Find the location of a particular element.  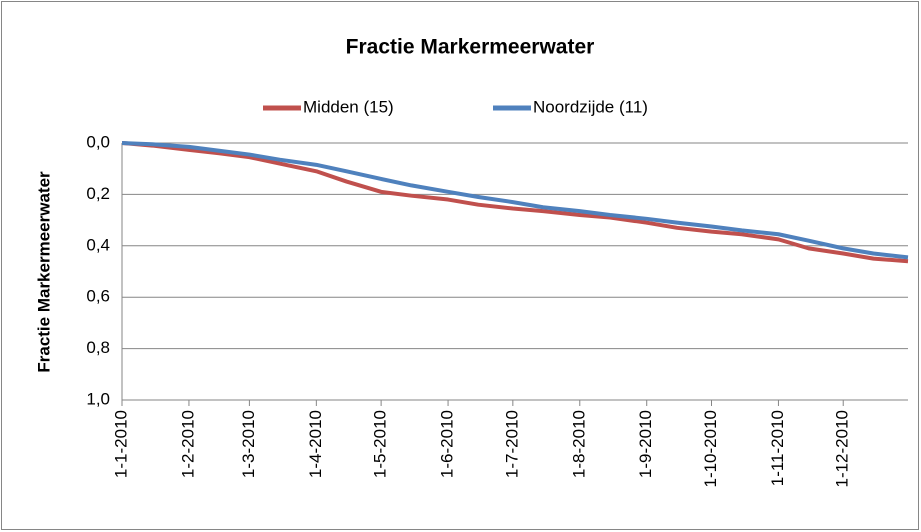

x-tick-label: 1-7-2010 is located at coordinates (511, 444).